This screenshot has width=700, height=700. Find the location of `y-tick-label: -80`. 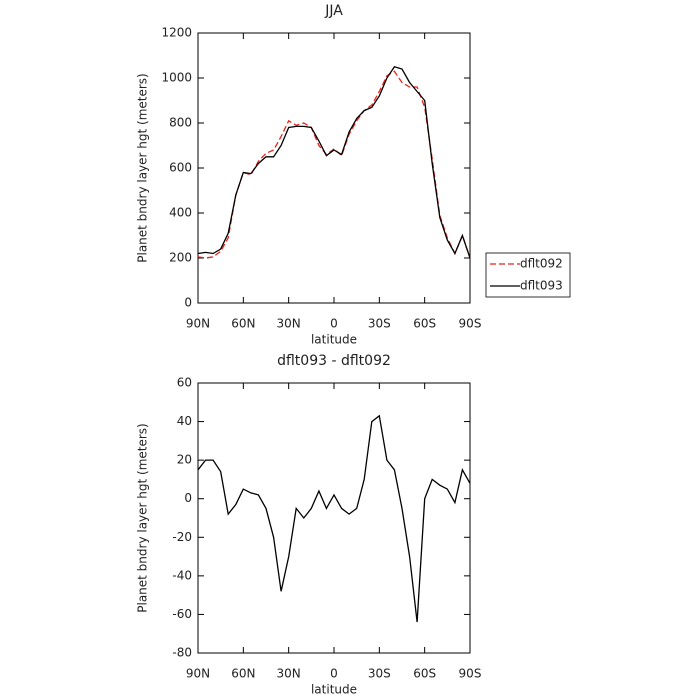

y-tick-label: -80 is located at coordinates (182, 653).